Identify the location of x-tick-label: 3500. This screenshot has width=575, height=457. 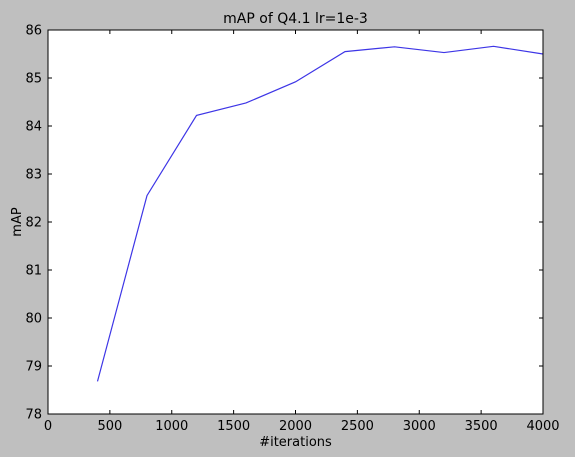
(481, 426).